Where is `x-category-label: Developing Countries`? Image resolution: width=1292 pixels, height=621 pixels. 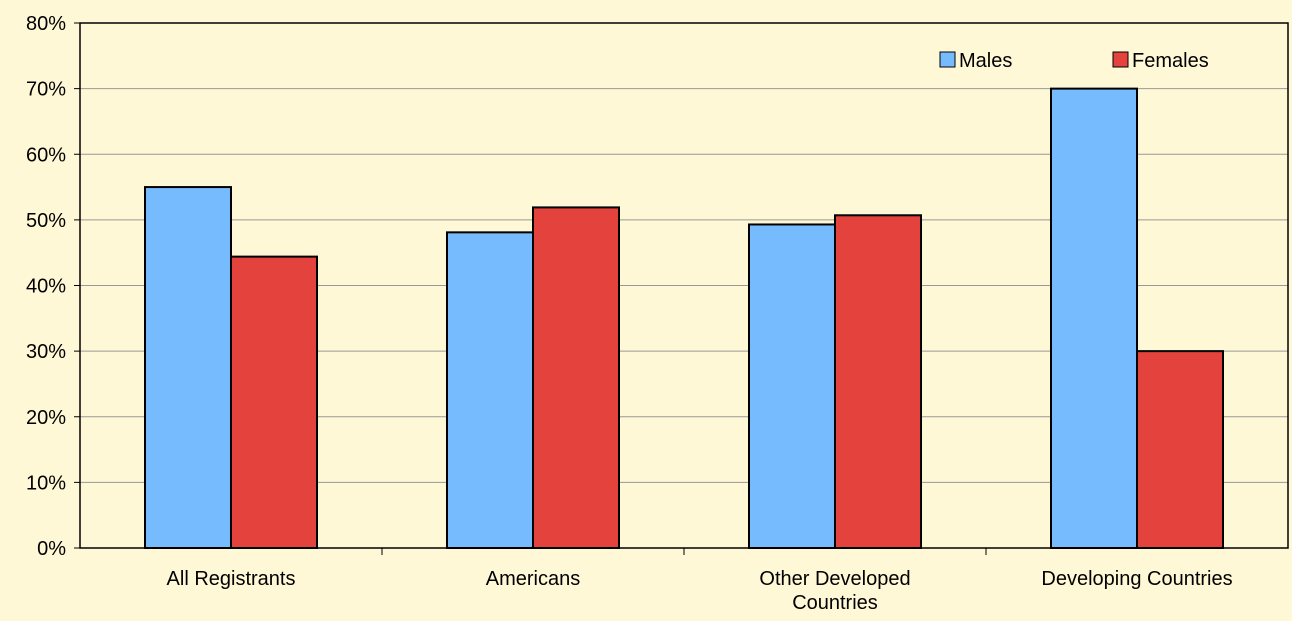
x-category-label: Developing Countries is located at coordinates (1136, 579).